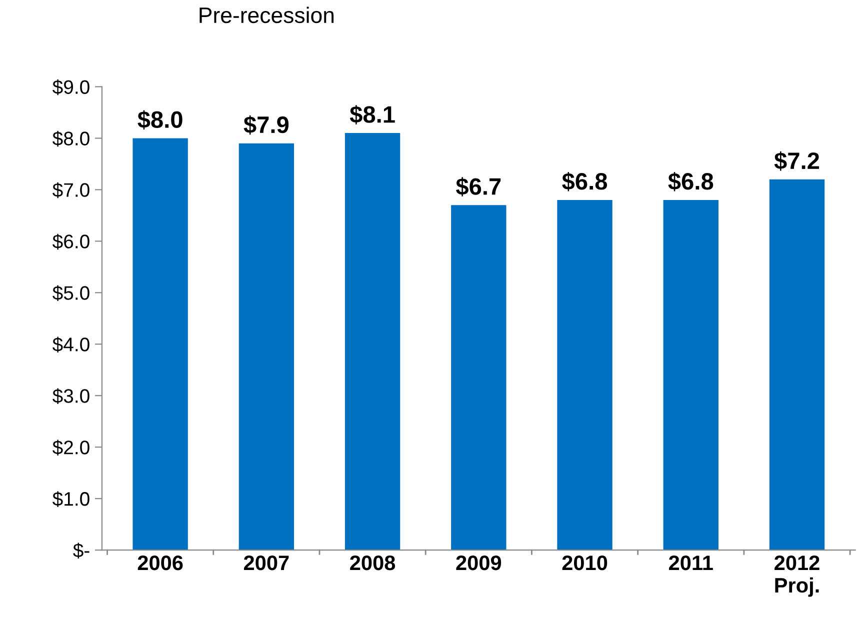  What do you see at coordinates (71, 242) in the screenshot?
I see `y-tick-label: $6.0` at bounding box center [71, 242].